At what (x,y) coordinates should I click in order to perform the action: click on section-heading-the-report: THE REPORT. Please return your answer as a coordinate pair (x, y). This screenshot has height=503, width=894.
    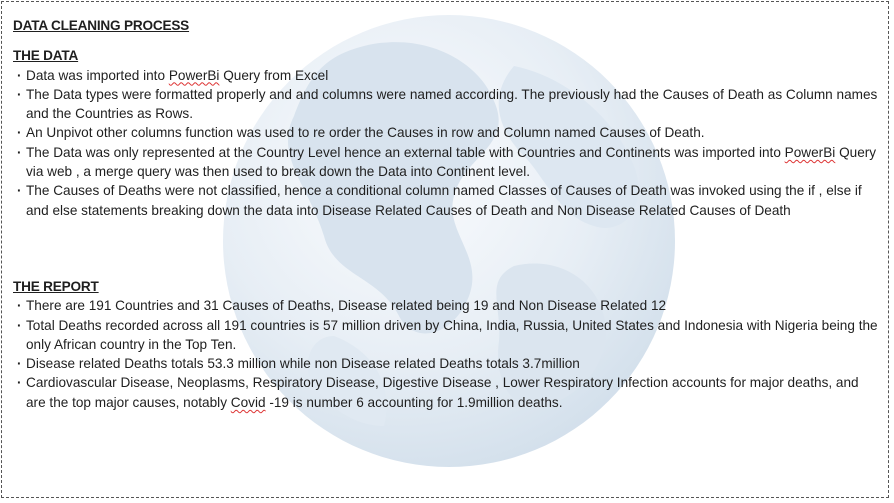
    Looking at the image, I should click on (56, 286).